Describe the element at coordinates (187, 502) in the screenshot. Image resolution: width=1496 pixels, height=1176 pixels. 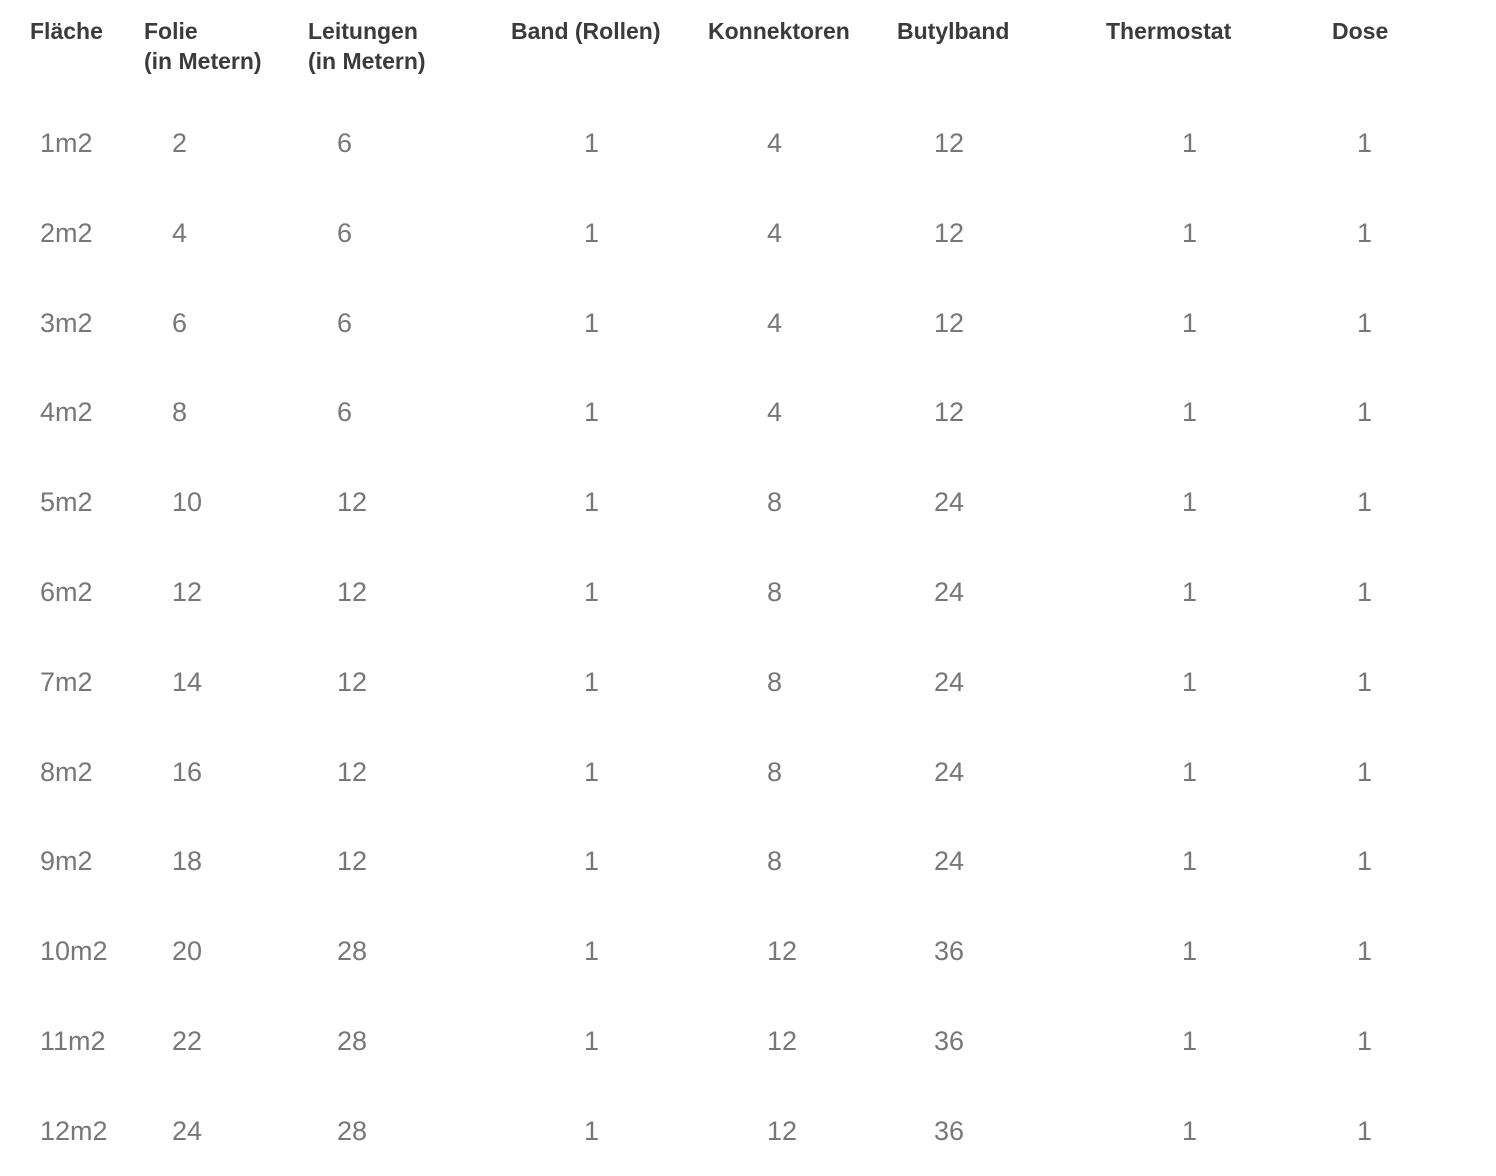
I see `cell-folie: 10` at that location.